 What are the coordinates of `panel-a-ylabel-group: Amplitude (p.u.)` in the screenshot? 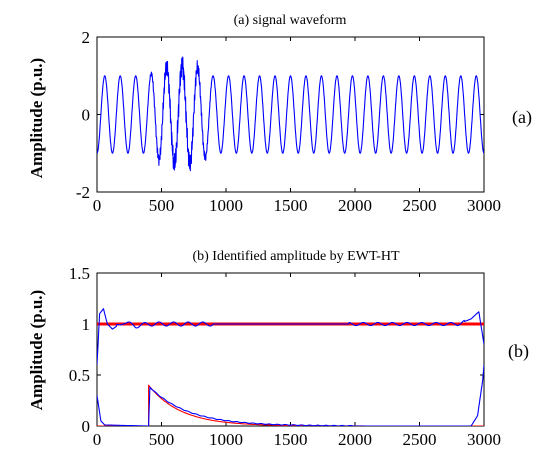 It's located at (36, 118).